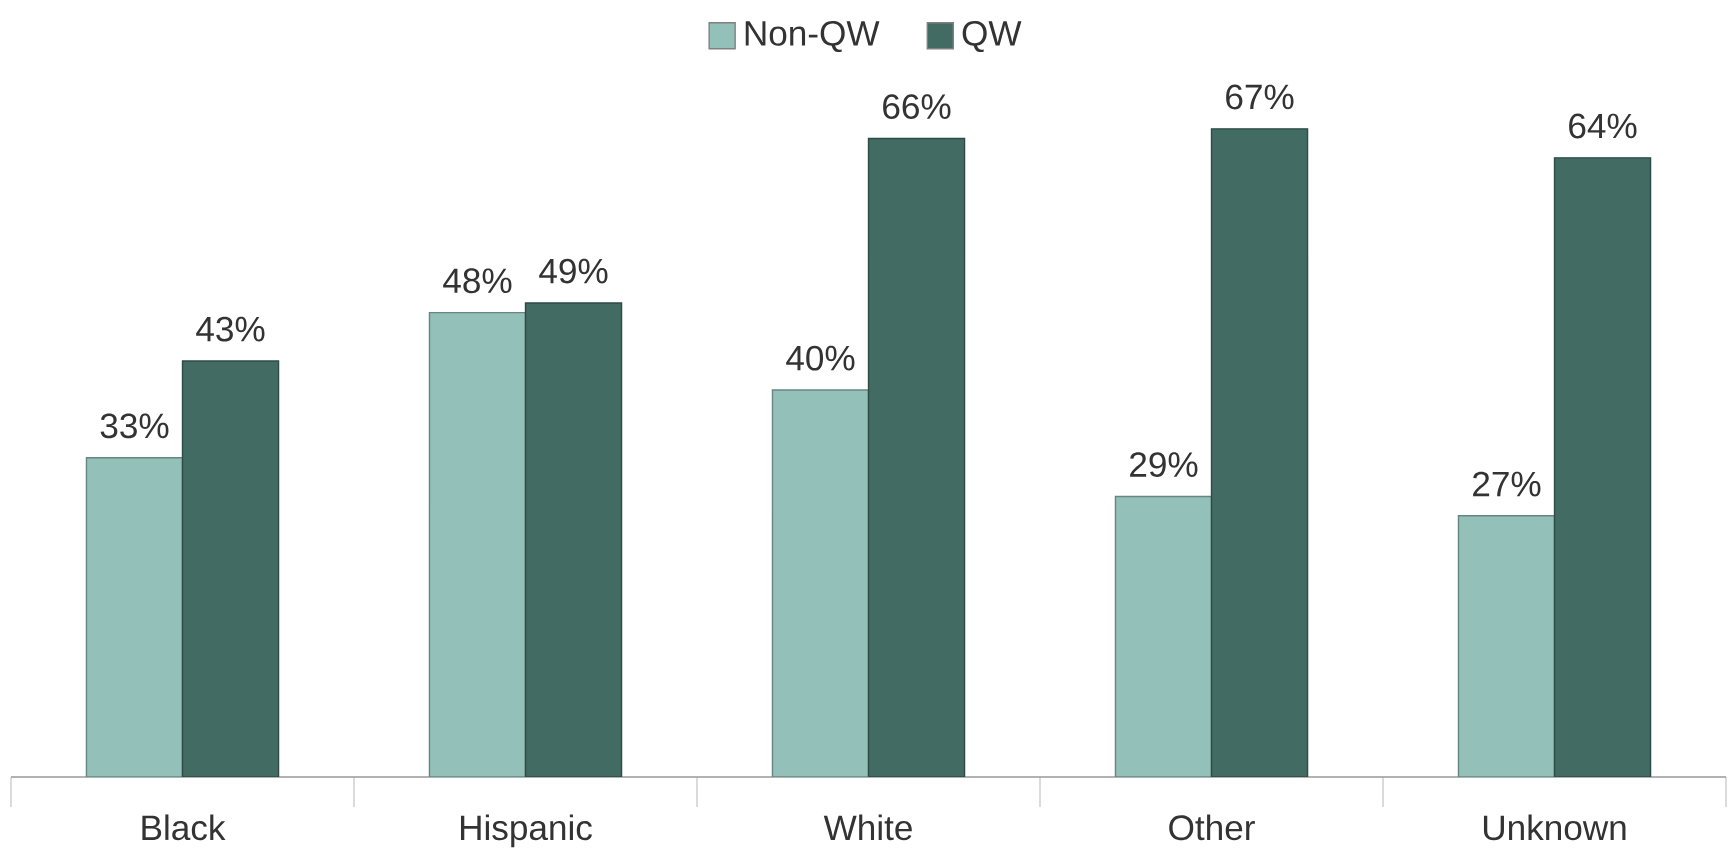 The image size is (1730, 862). Describe the element at coordinates (1260, 97) in the screenshot. I see `data-label: 67%` at that location.